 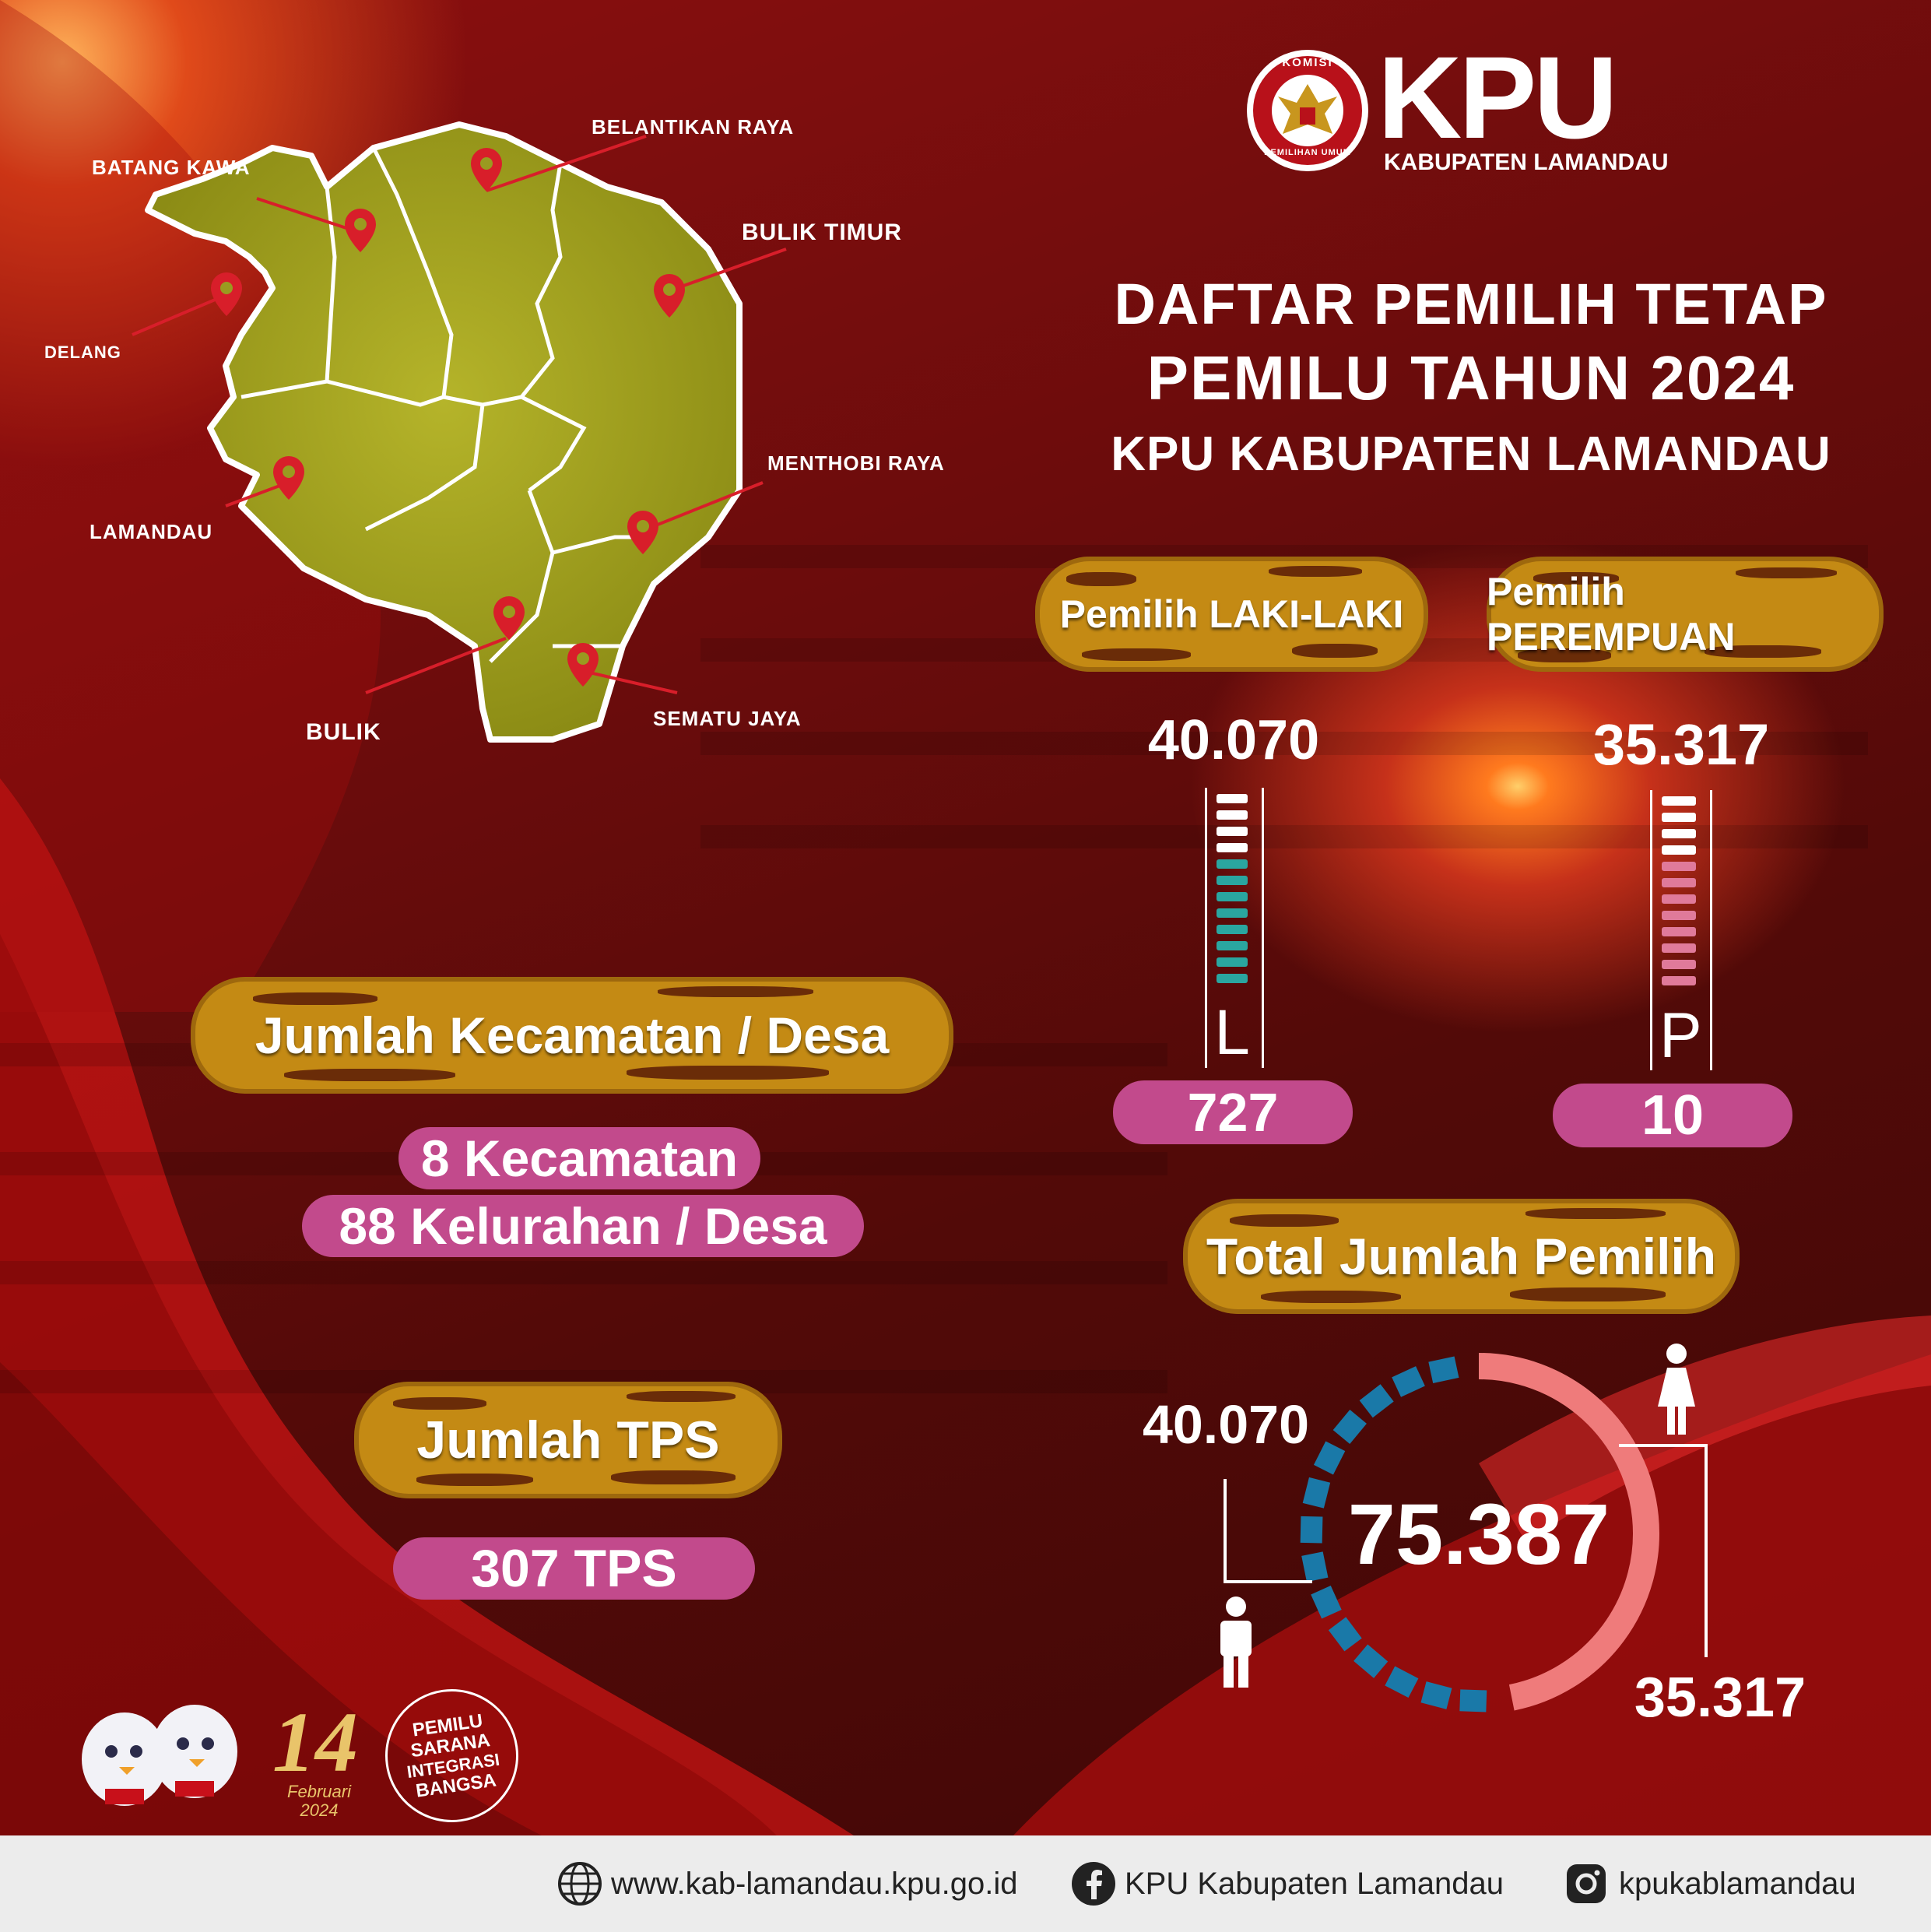 I want to click on logo-ring-top: KOMISI, so click(x=1308, y=62).